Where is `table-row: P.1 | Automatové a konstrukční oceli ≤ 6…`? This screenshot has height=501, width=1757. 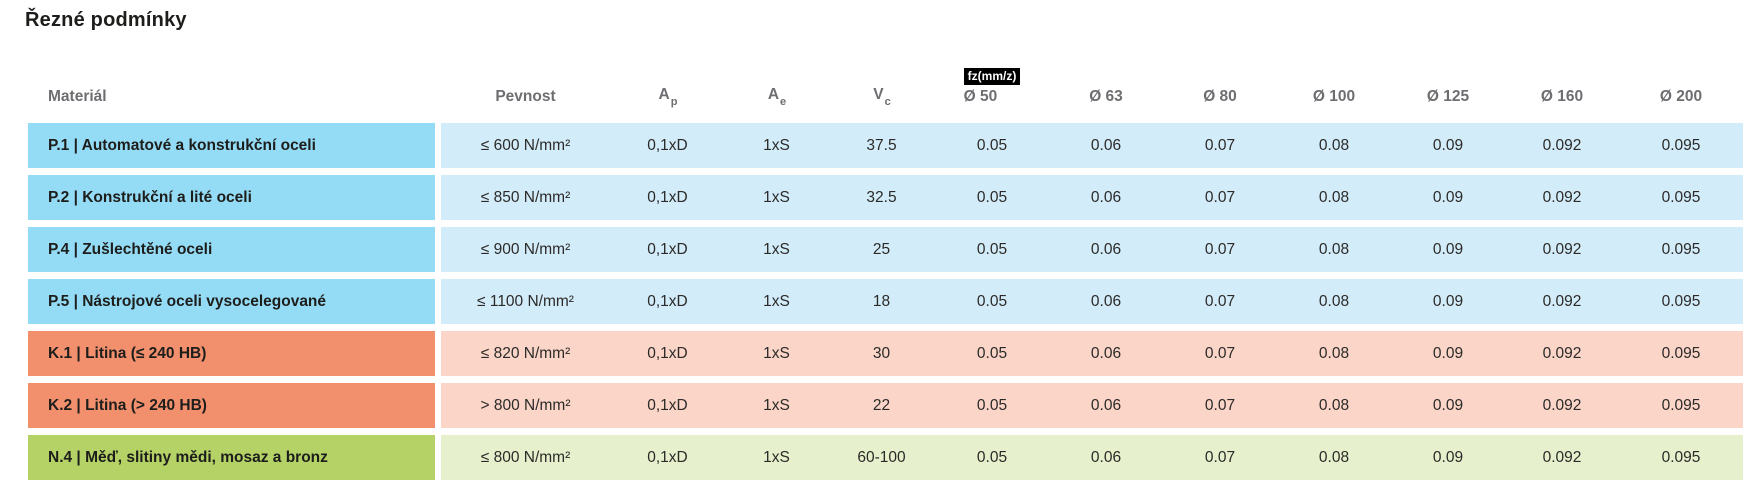
table-row: P.1 | Automatové a konstrukční oceli ≤ 6… is located at coordinates (885, 145).